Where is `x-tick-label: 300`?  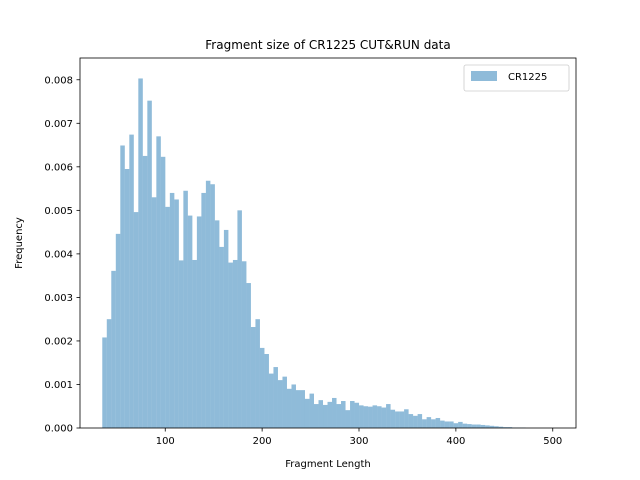 x-tick-label: 300 is located at coordinates (358, 441).